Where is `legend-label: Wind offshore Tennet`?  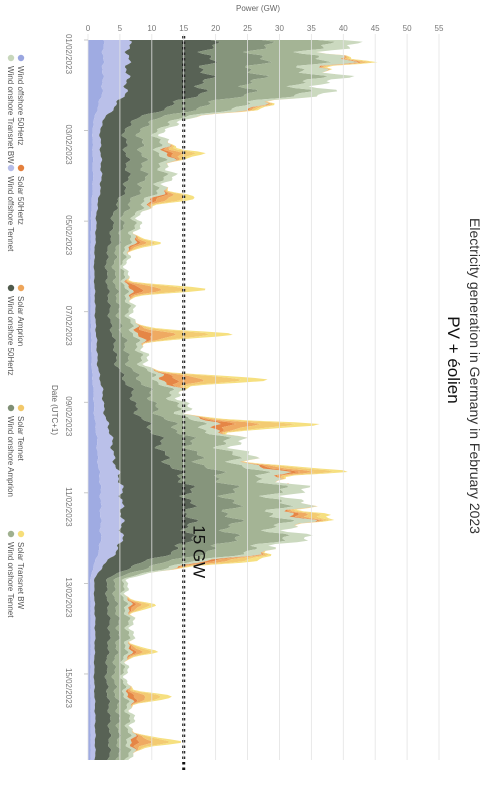 legend-label: Wind offshore Tennet is located at coordinates (10, 214).